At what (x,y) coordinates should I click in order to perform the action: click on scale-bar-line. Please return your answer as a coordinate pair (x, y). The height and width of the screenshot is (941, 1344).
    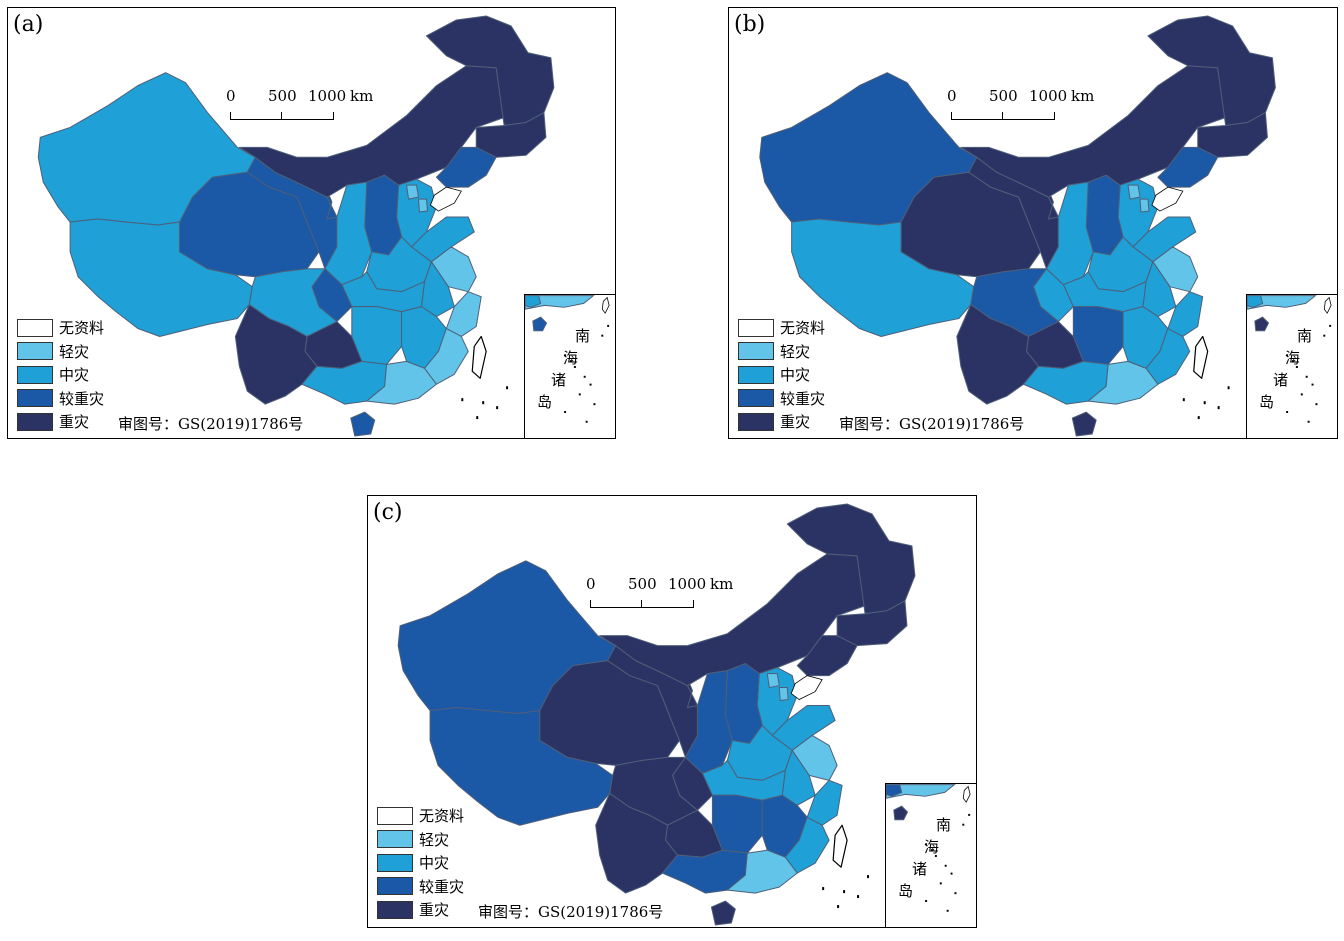
    Looking at the image, I should click on (282, 116).